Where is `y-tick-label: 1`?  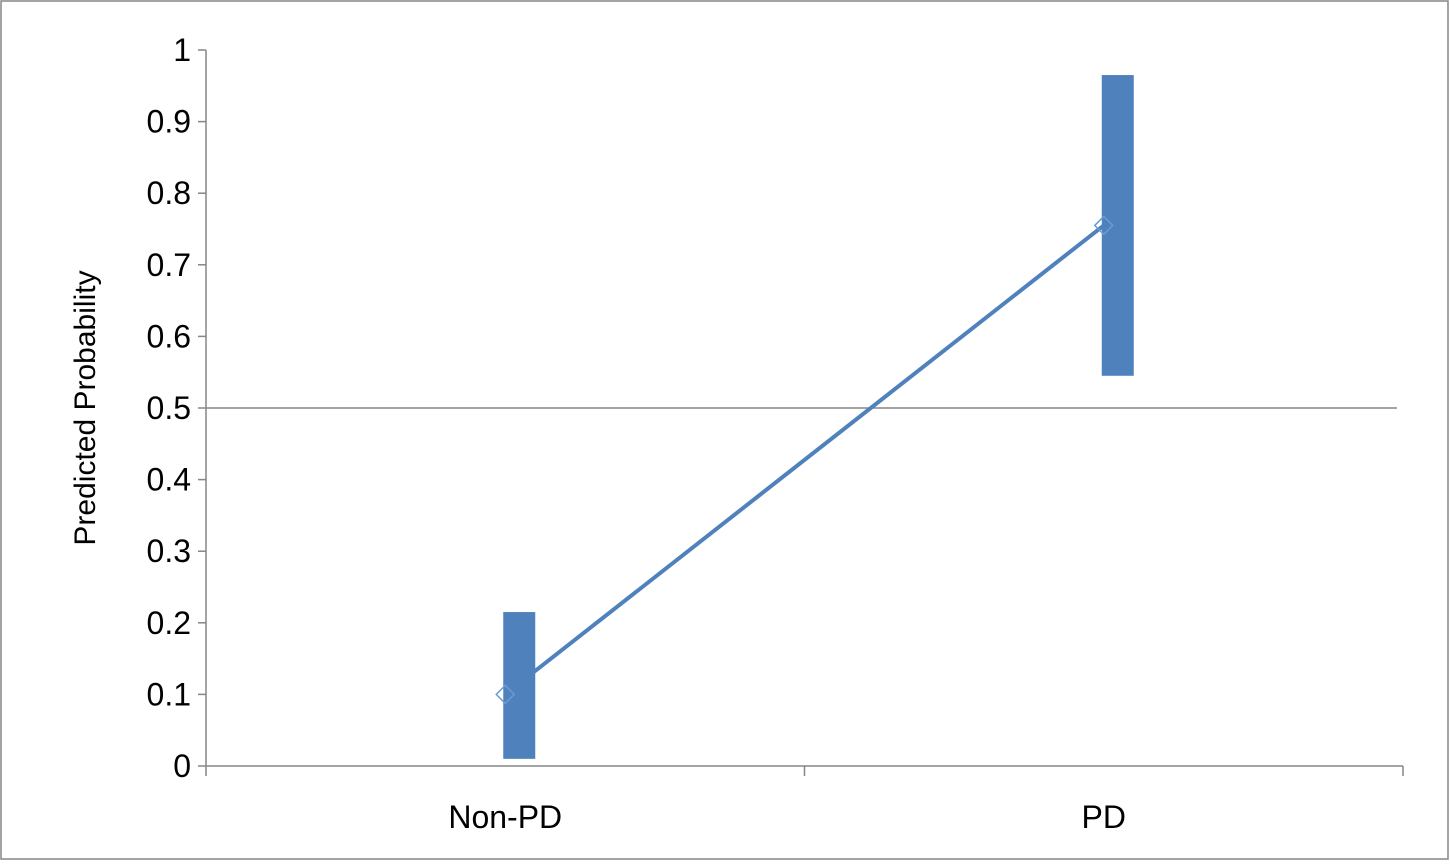 y-tick-label: 1 is located at coordinates (182, 50).